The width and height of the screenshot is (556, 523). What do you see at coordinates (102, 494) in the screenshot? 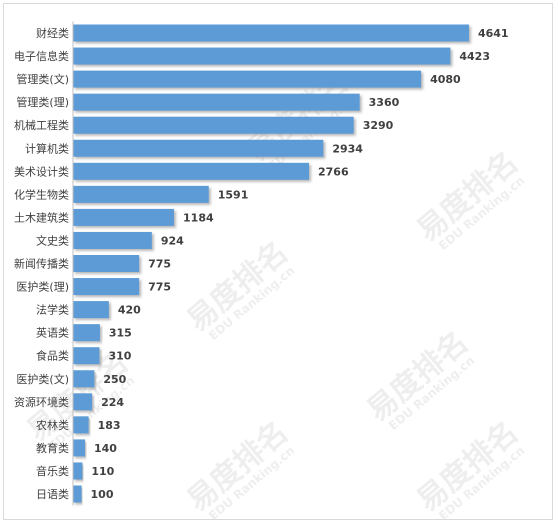
I see `value-label: 100` at bounding box center [102, 494].